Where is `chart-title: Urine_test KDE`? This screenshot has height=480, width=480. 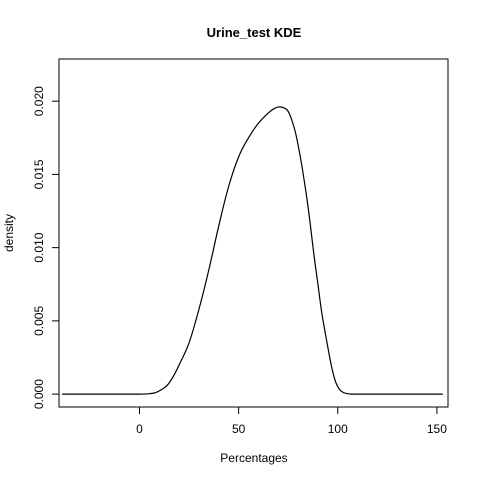 chart-title: Urine_test KDE is located at coordinates (254, 32).